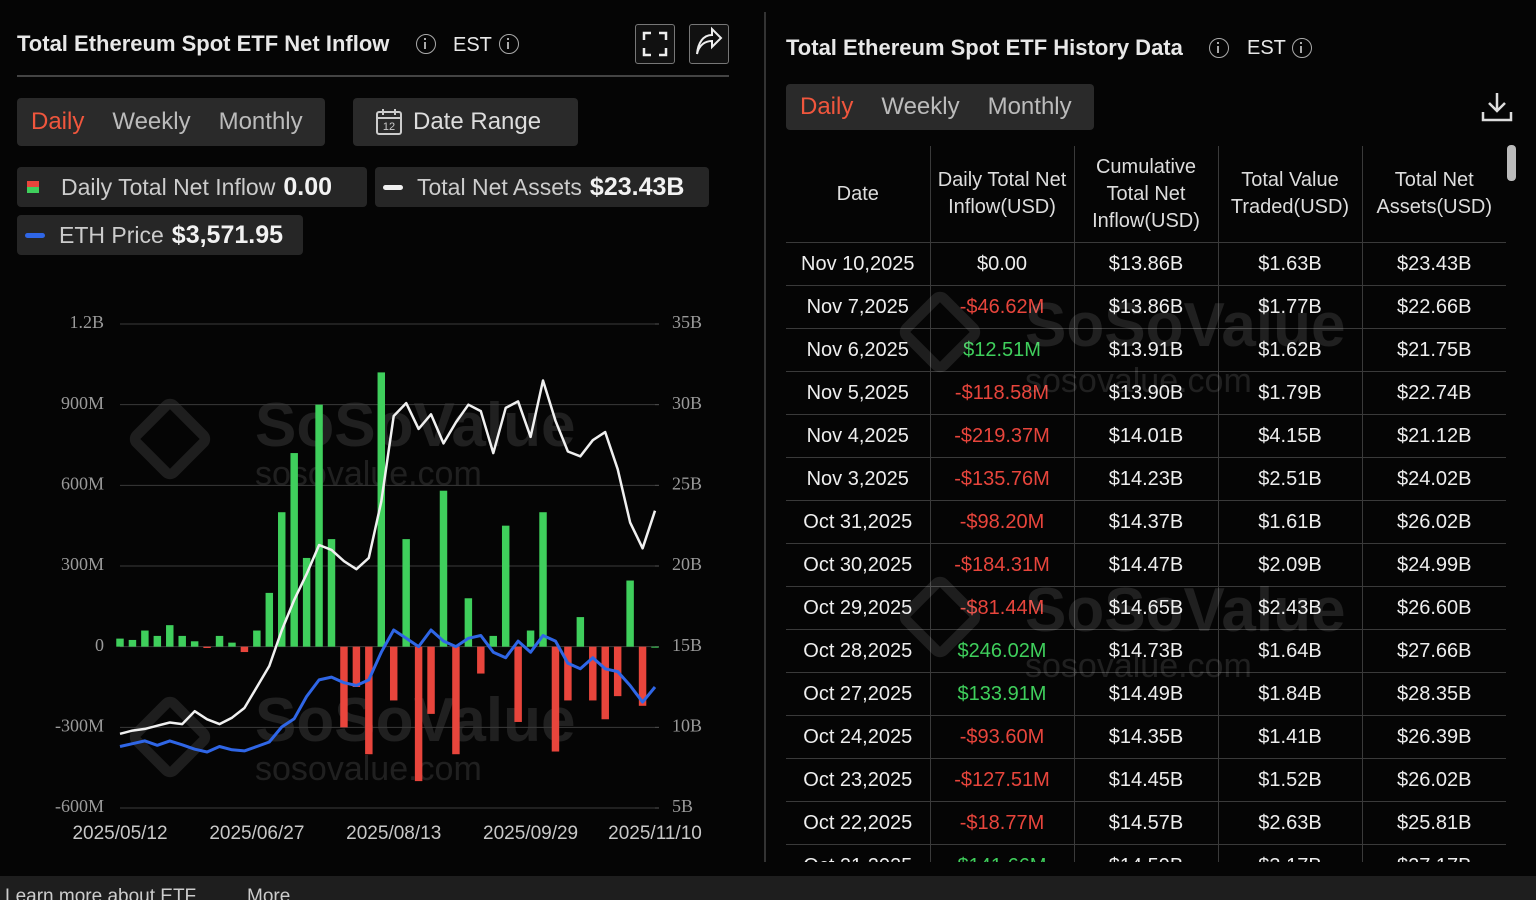 The image size is (1536, 900). Describe the element at coordinates (1433, 522) in the screenshot. I see `table-cell: $26.02B` at that location.